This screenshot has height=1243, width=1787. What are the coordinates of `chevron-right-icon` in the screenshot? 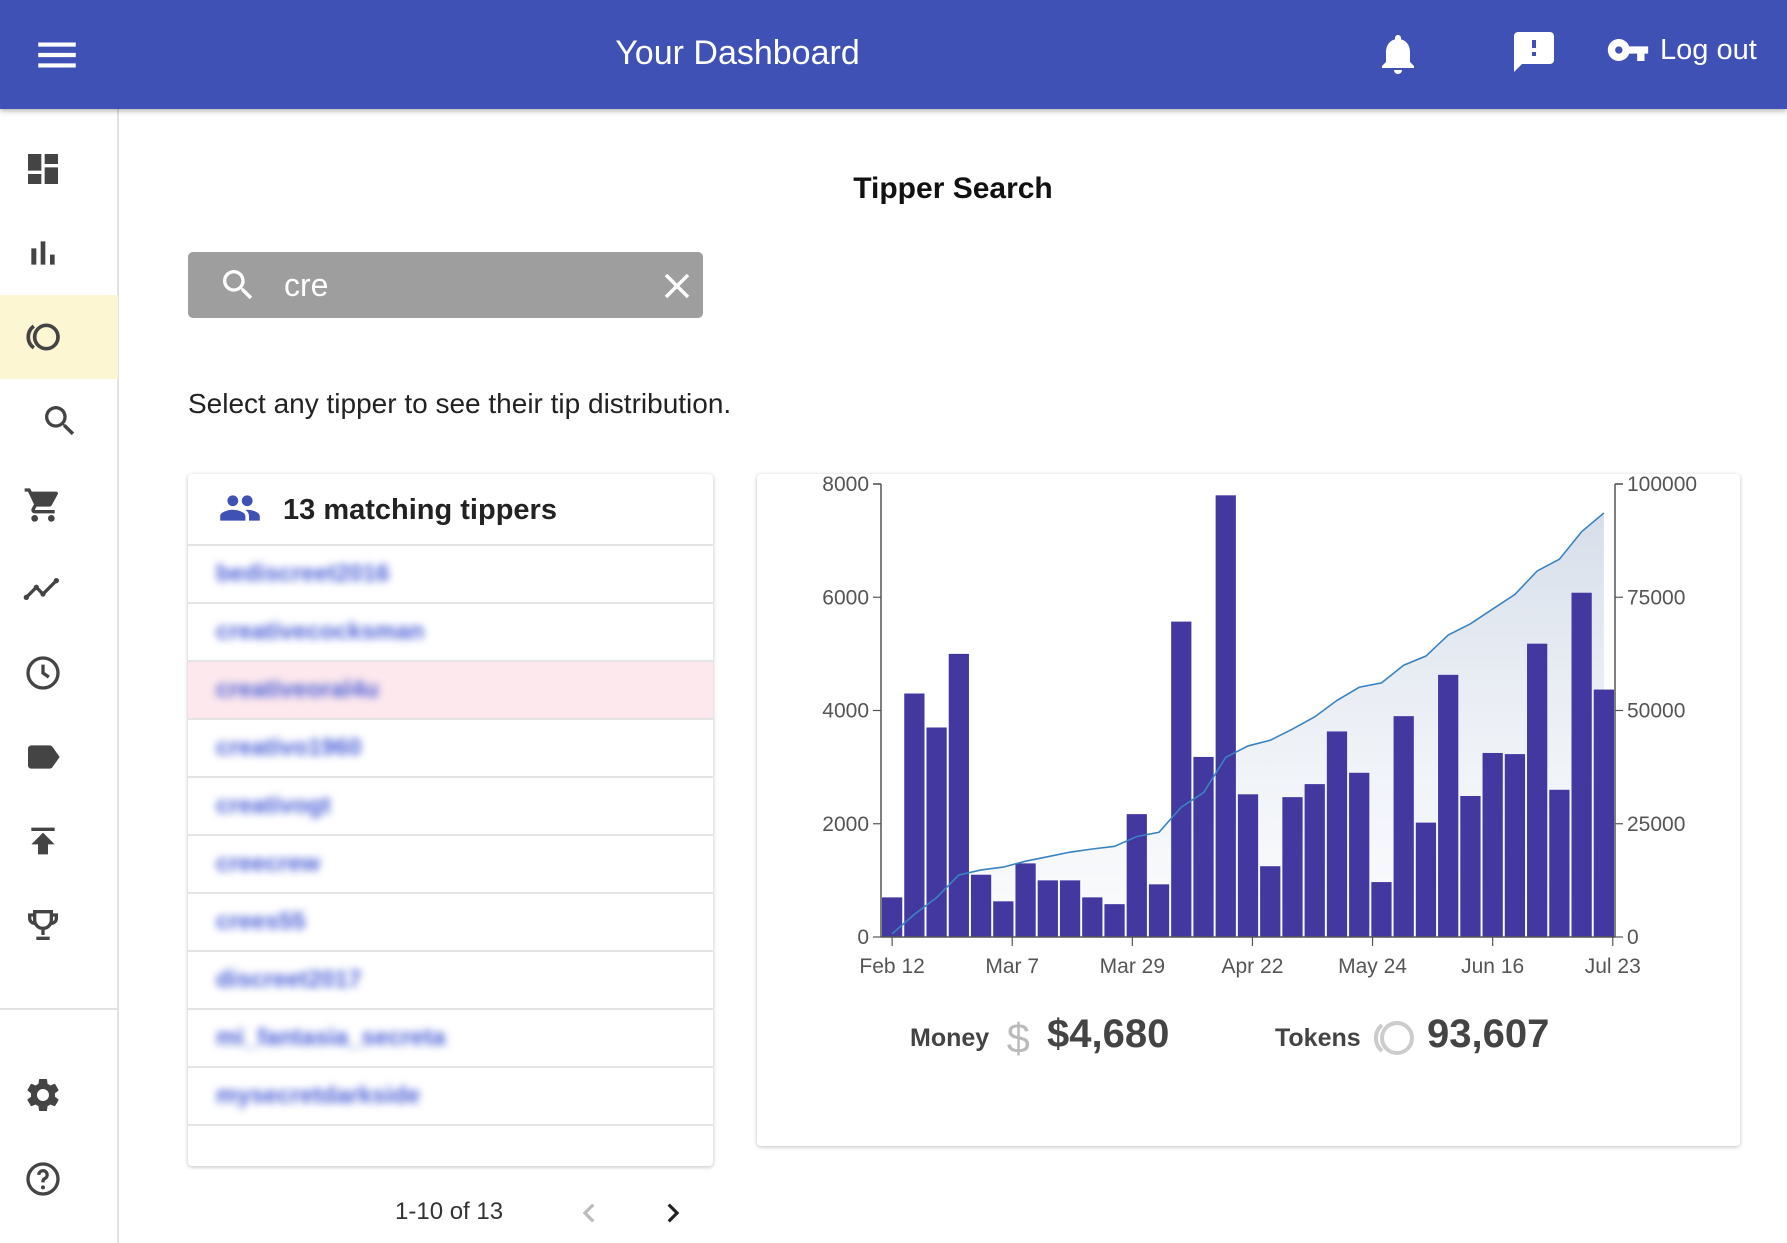 It's located at (673, 1213).